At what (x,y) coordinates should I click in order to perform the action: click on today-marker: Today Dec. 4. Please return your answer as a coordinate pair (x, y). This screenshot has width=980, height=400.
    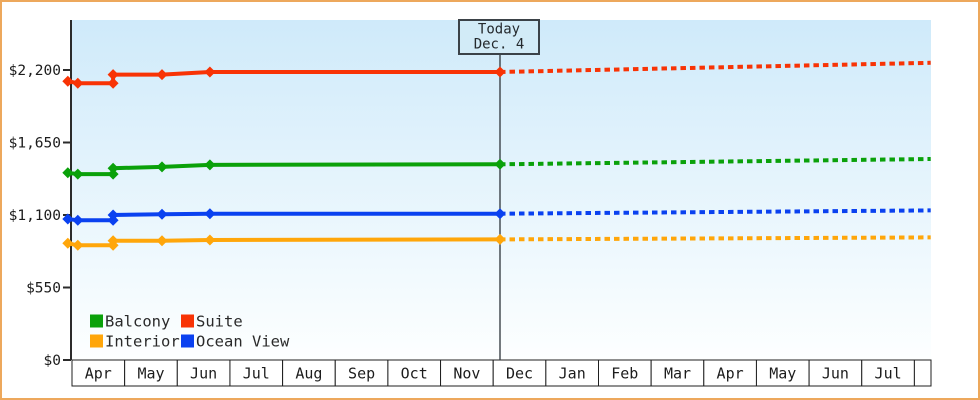
    Looking at the image, I should click on (499, 37).